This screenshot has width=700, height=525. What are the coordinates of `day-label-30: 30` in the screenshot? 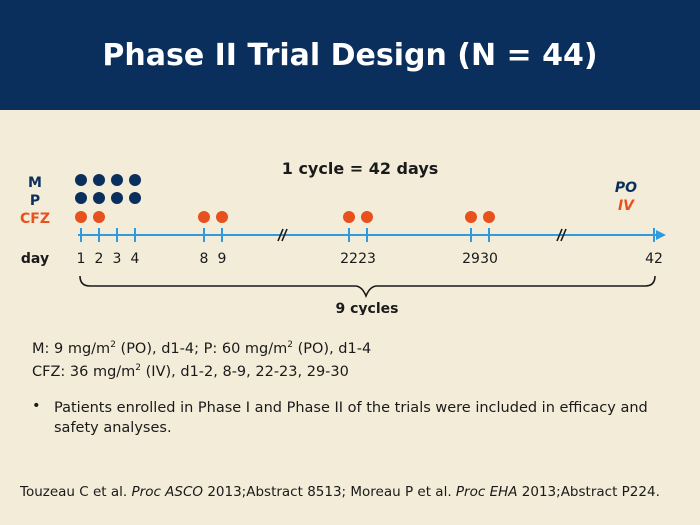 It's located at (489, 259).